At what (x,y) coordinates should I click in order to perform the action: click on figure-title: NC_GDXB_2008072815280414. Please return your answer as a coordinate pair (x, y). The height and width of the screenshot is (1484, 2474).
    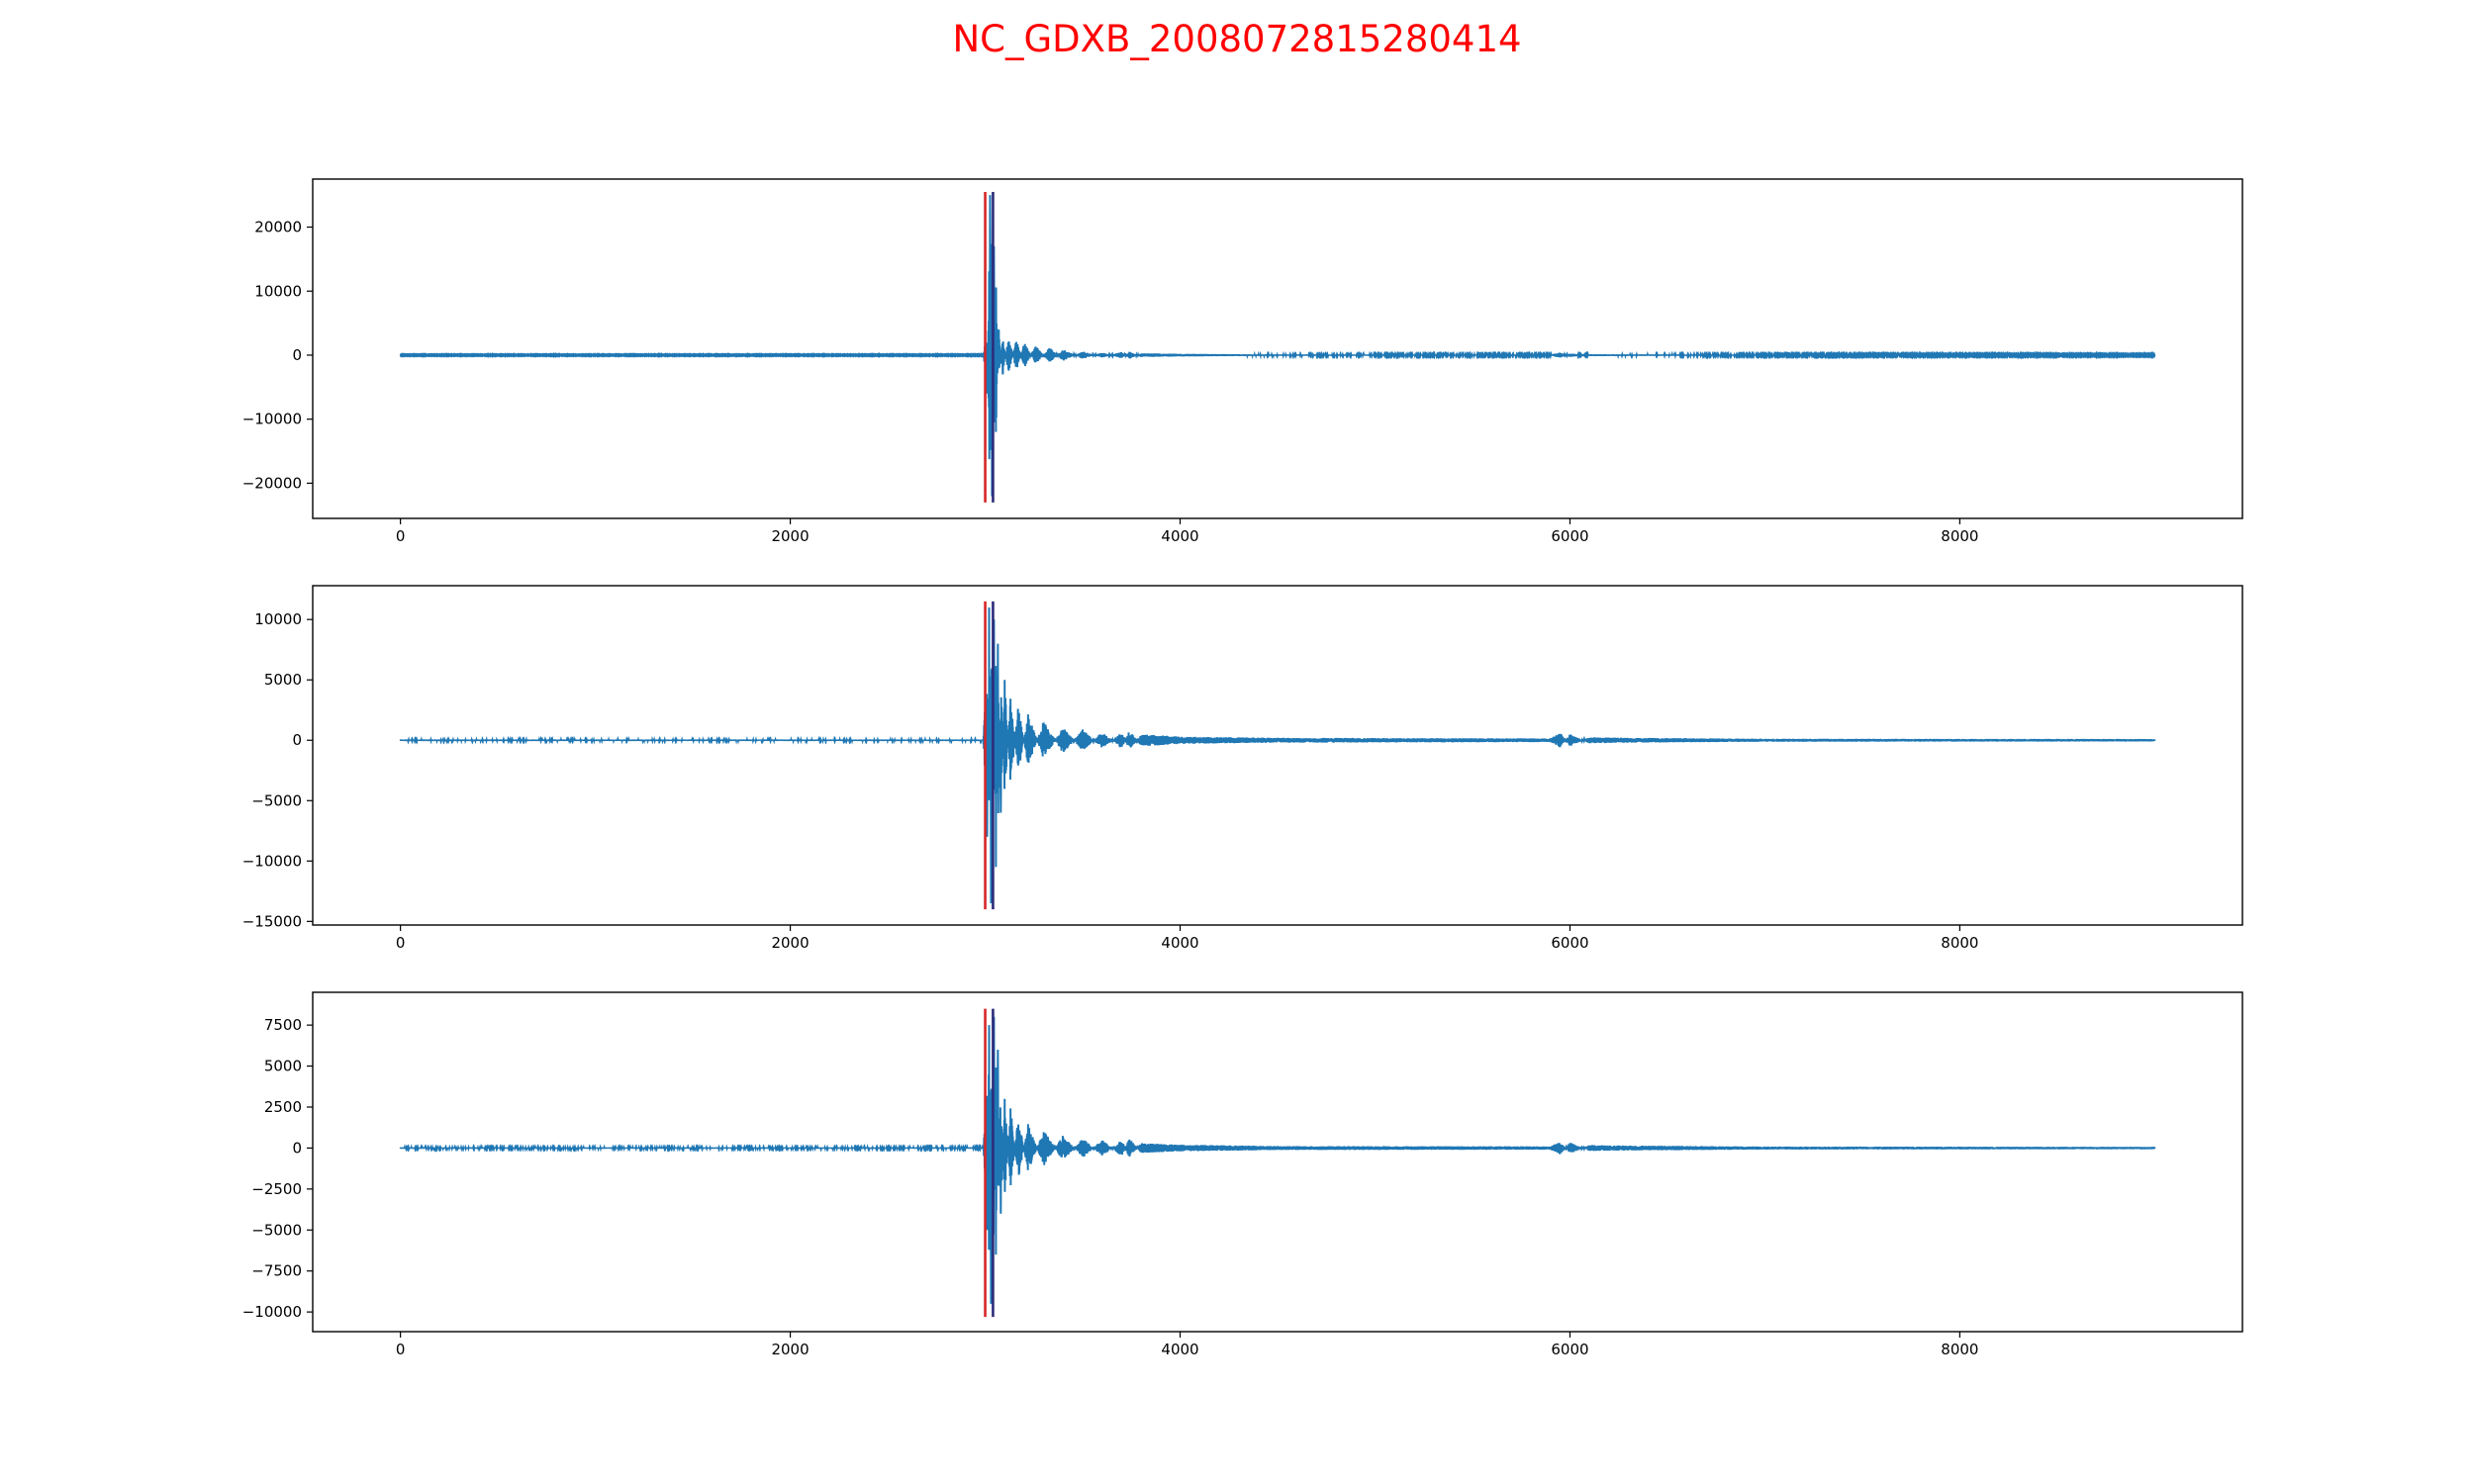
    Looking at the image, I should click on (1237, 39).